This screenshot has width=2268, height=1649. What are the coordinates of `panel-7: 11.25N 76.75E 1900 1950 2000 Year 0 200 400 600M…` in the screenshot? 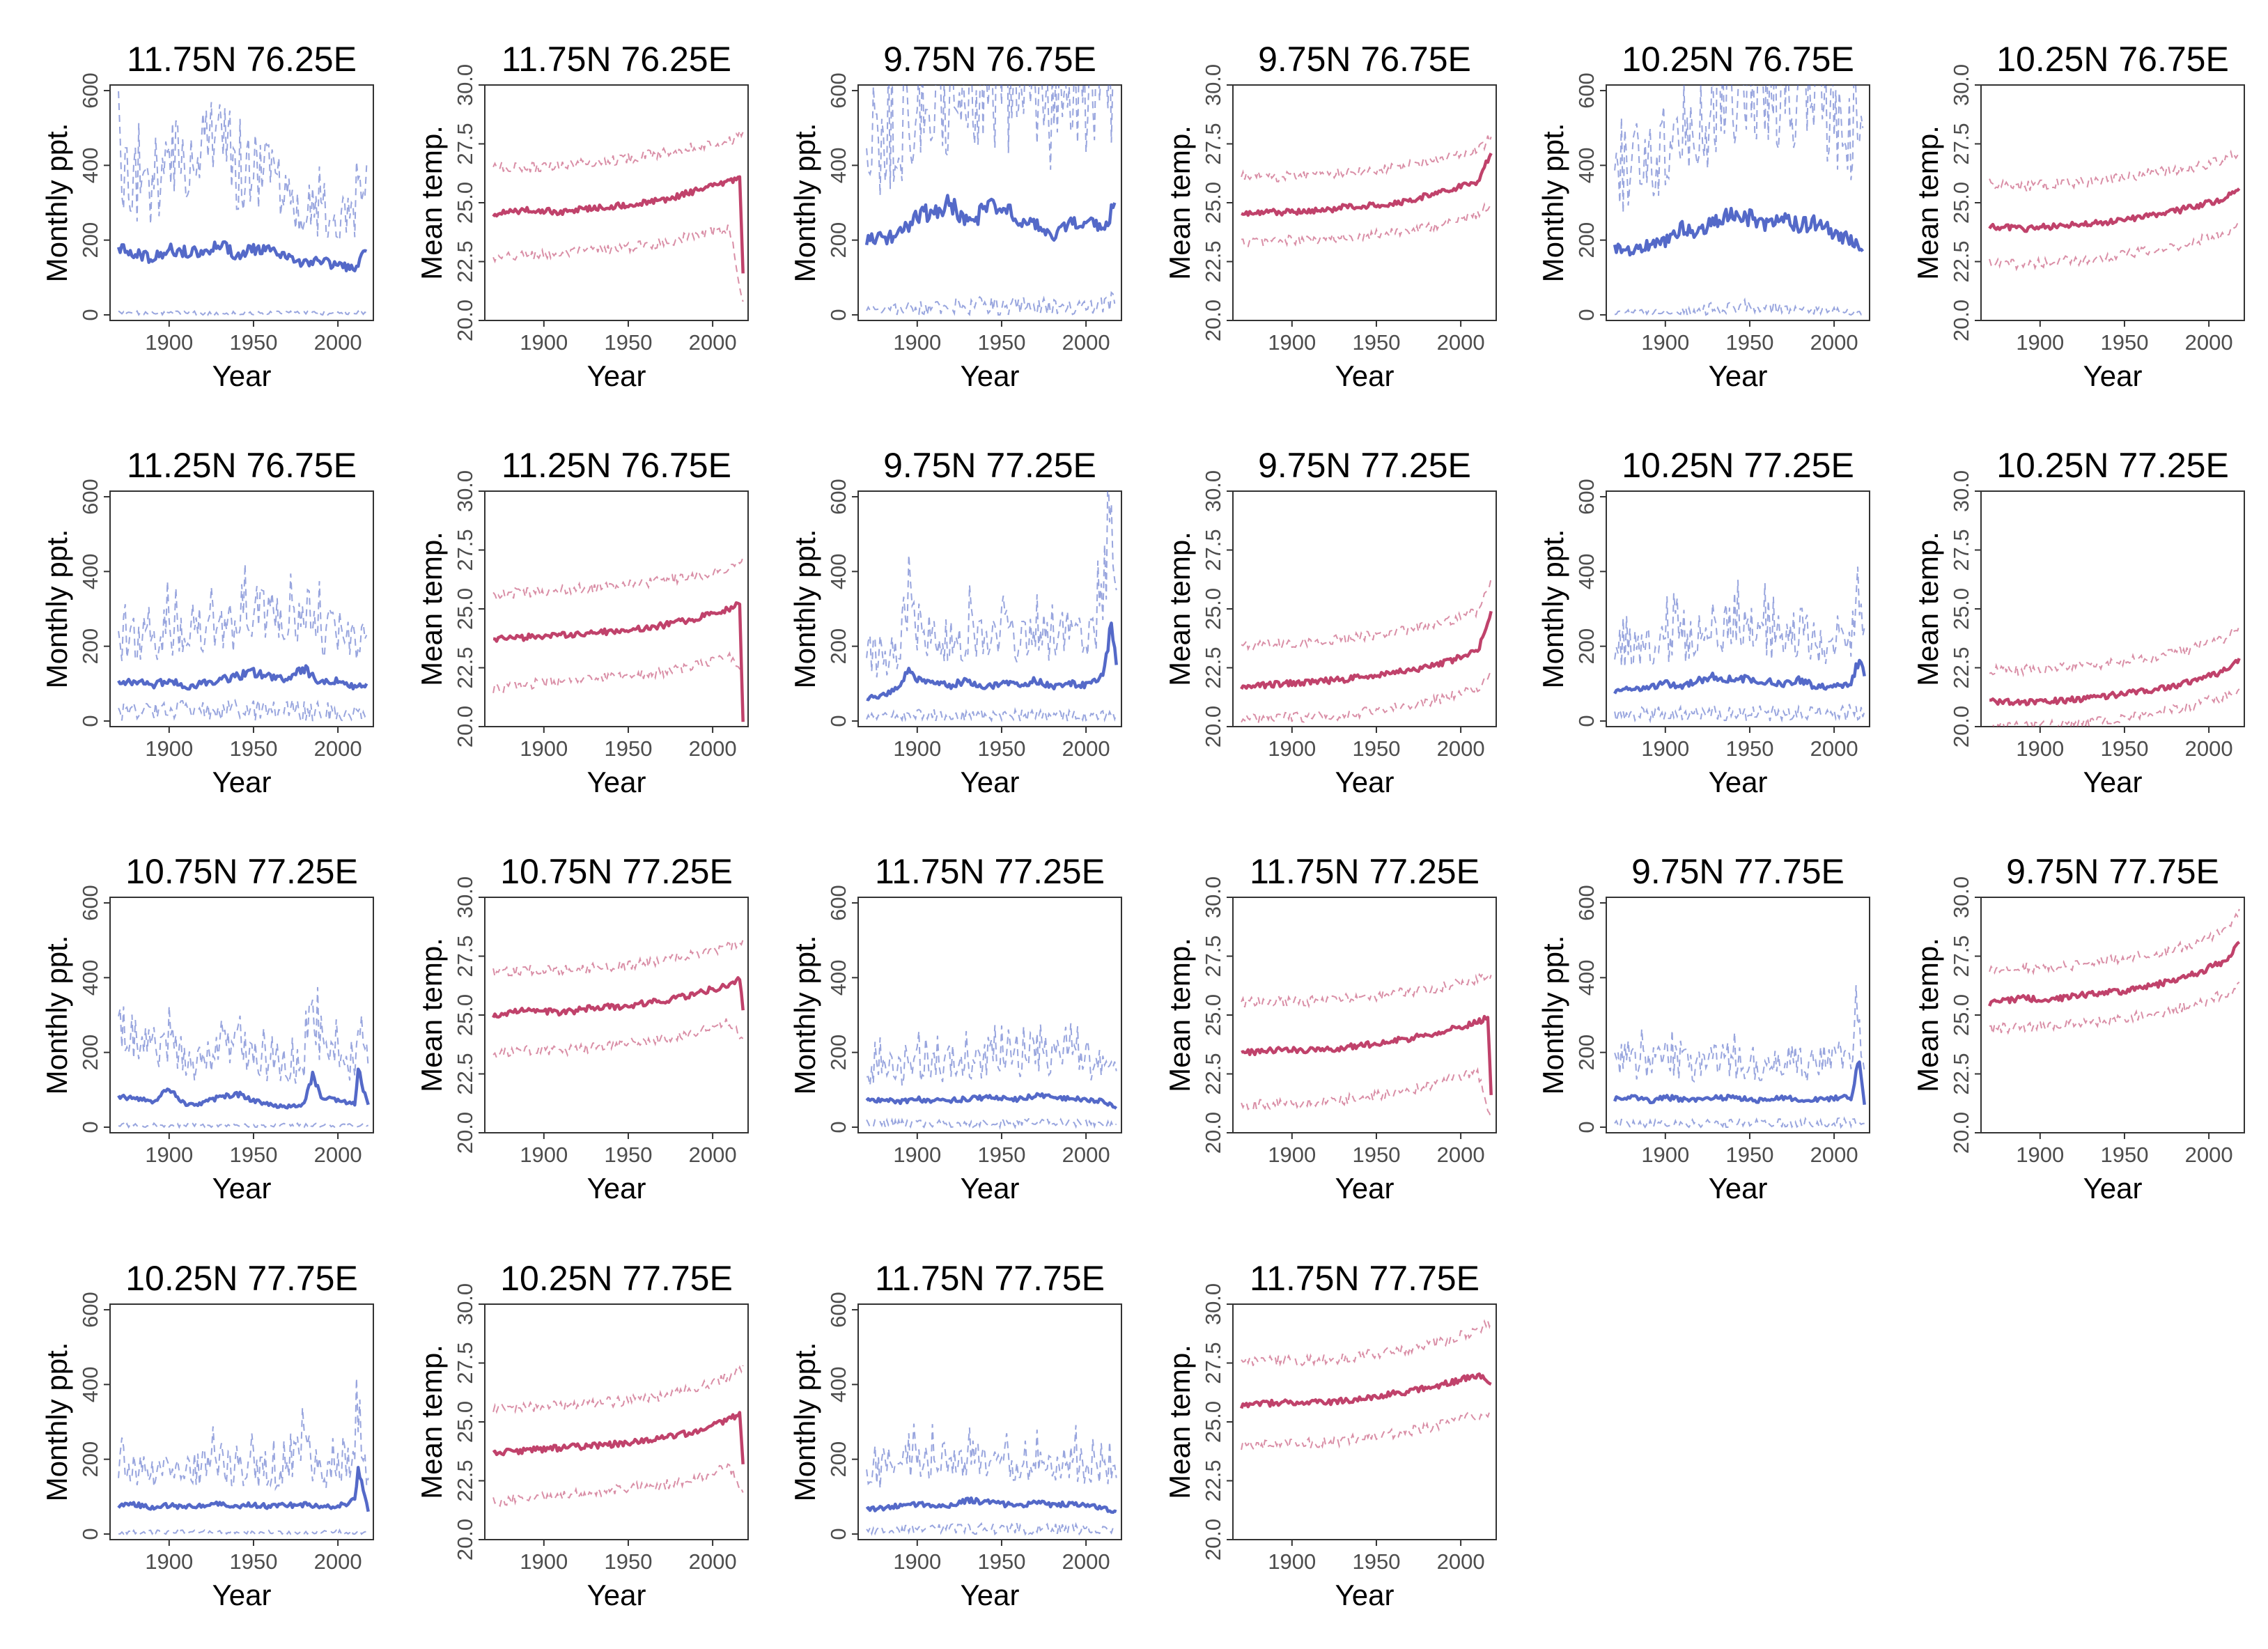 It's located at (207, 622).